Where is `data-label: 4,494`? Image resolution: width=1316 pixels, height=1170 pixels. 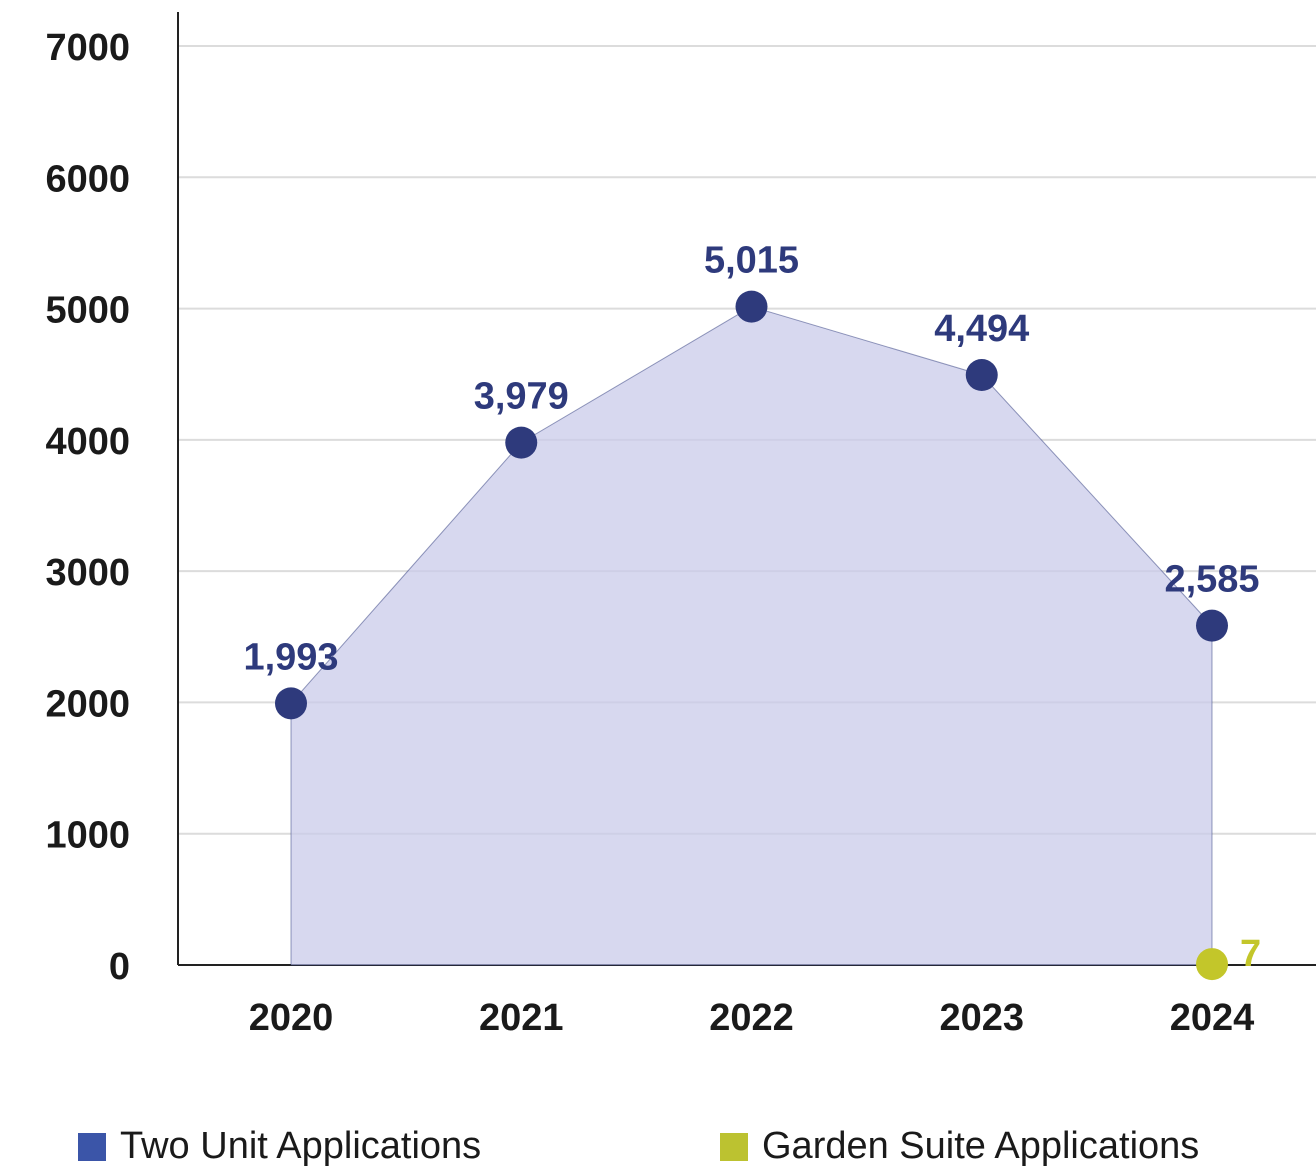
data-label: 4,494 is located at coordinates (981, 329).